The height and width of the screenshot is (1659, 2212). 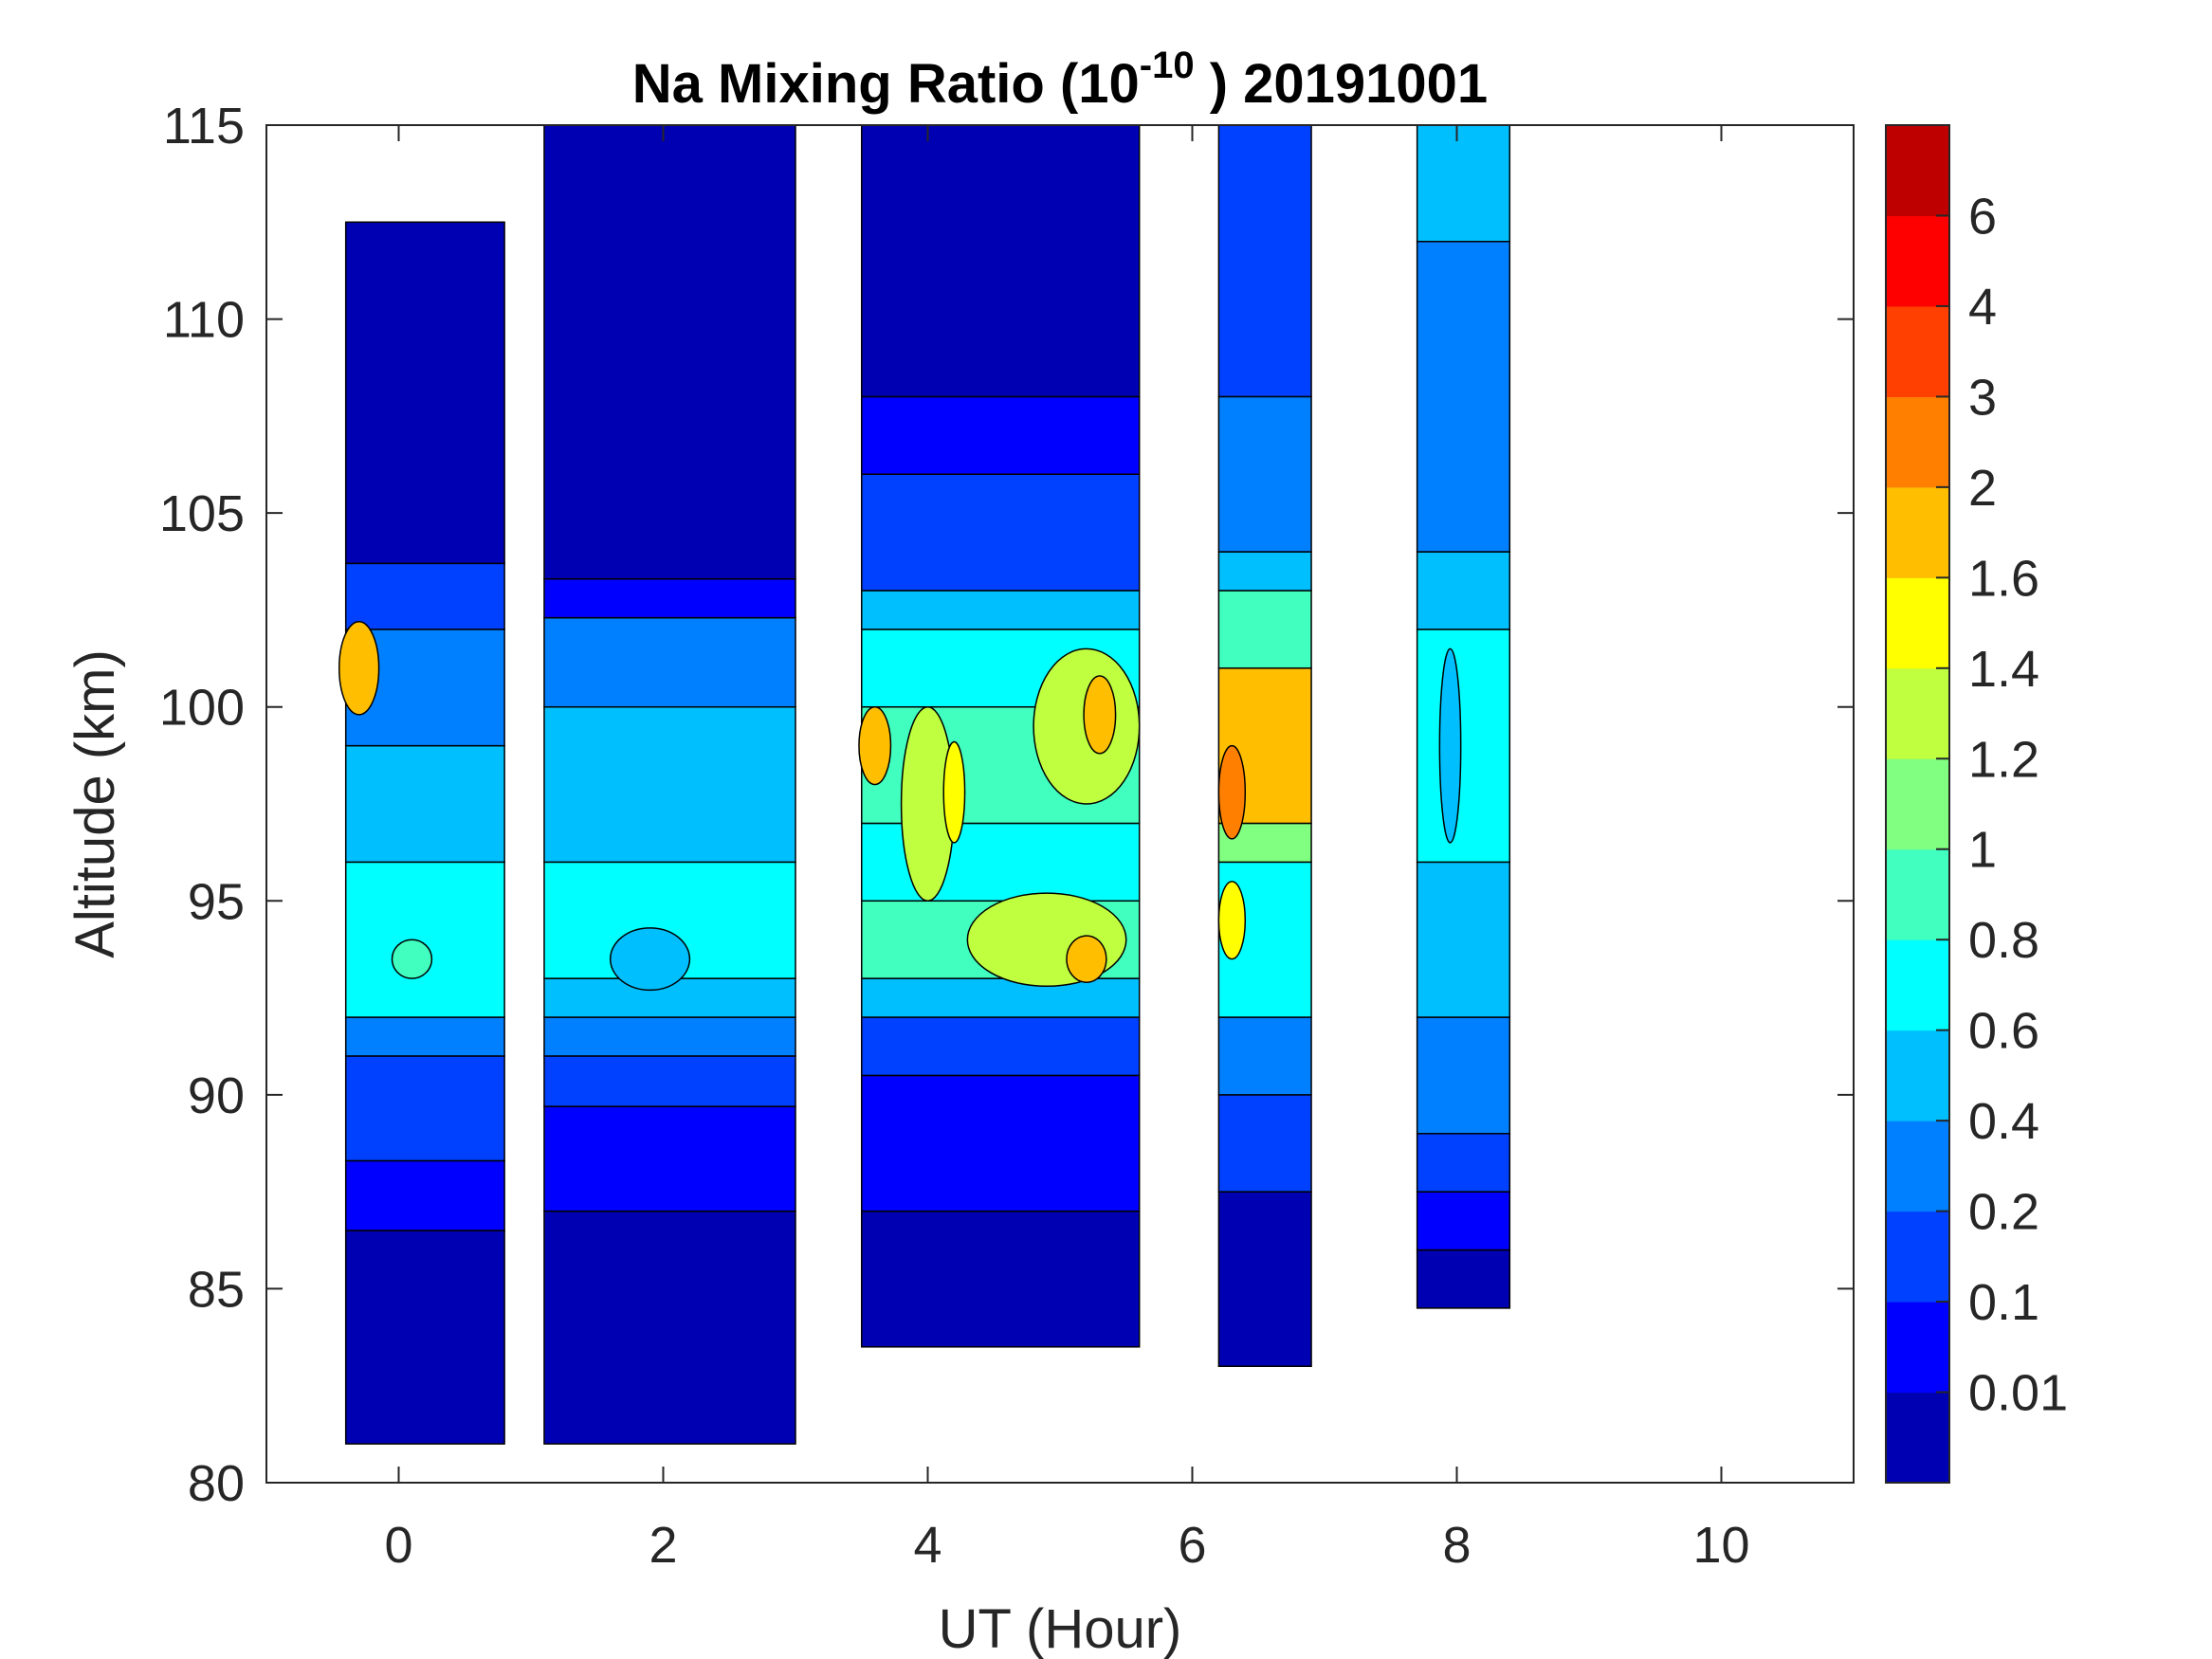 I want to click on x-axis-label: UT (Hour), so click(x=1060, y=1628).